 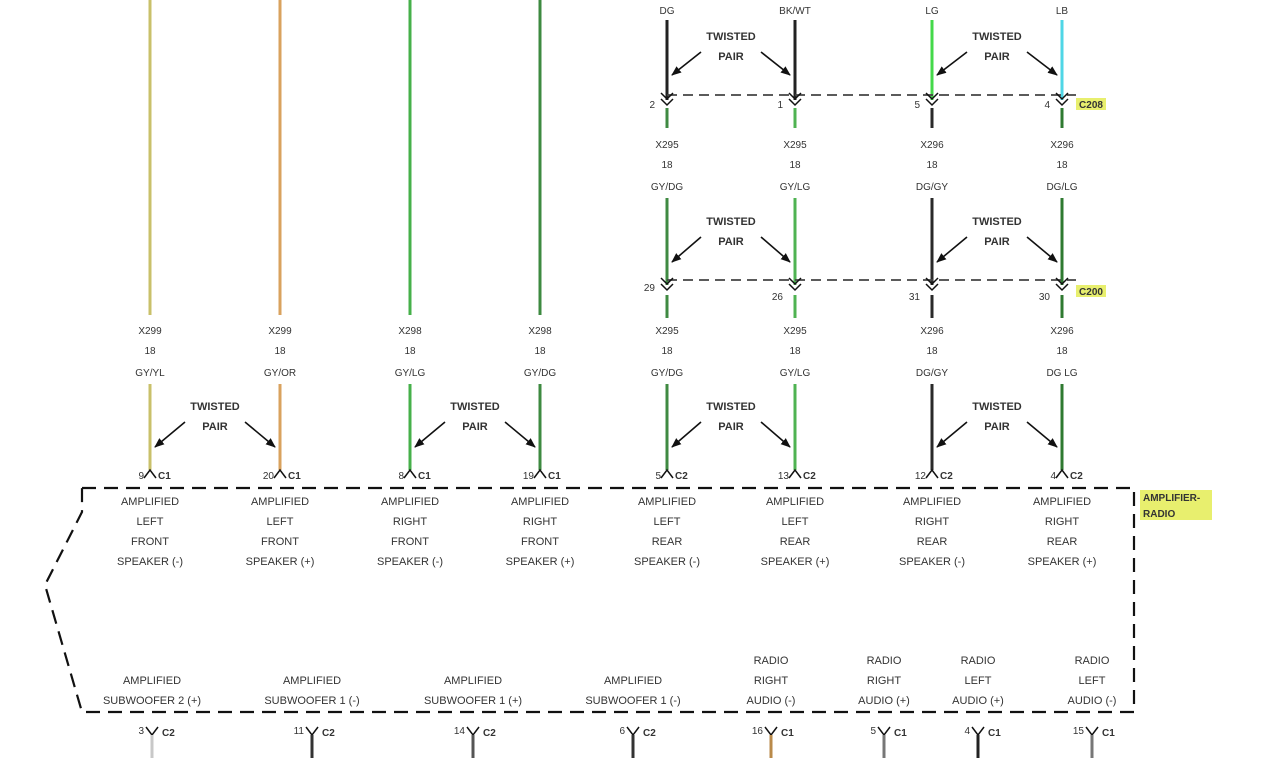 I want to click on twisted-pair-c200-left: TWISTED PAIR, so click(x=731, y=239).